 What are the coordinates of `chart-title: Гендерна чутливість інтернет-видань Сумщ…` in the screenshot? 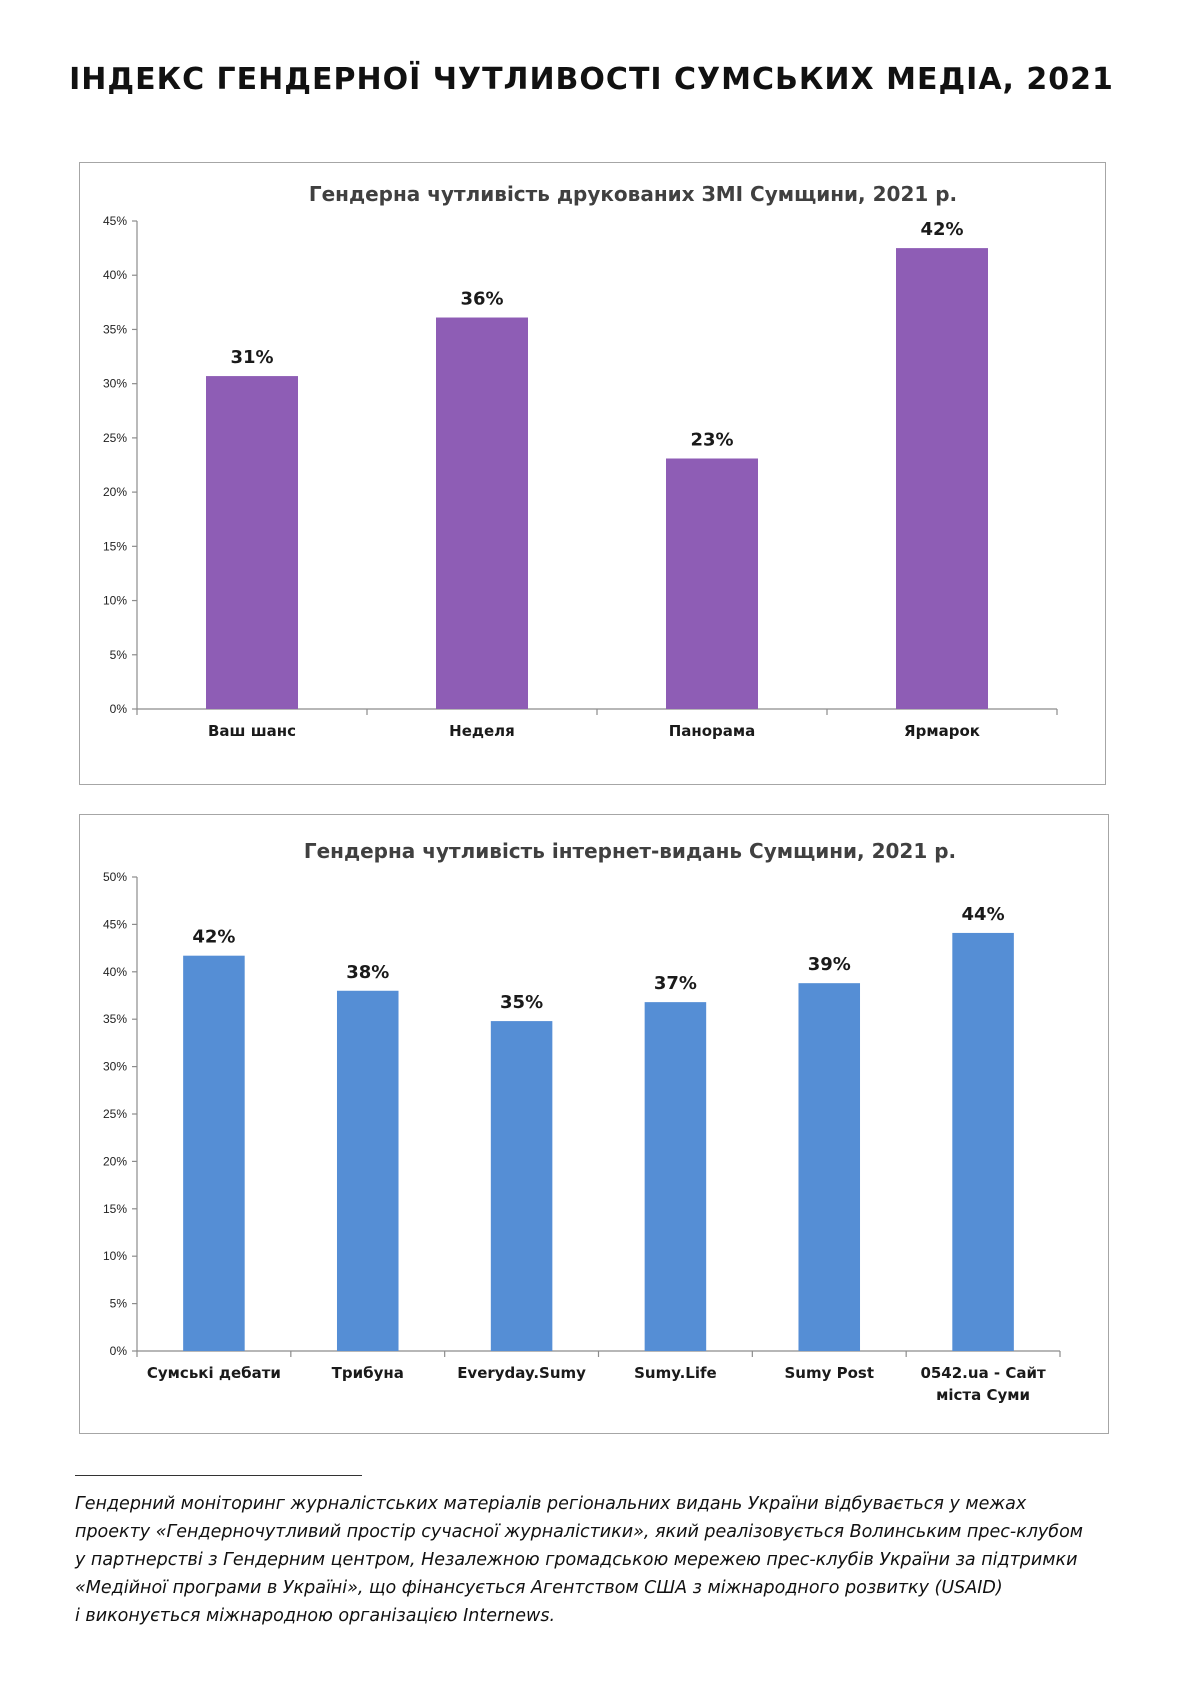 It's located at (630, 851).